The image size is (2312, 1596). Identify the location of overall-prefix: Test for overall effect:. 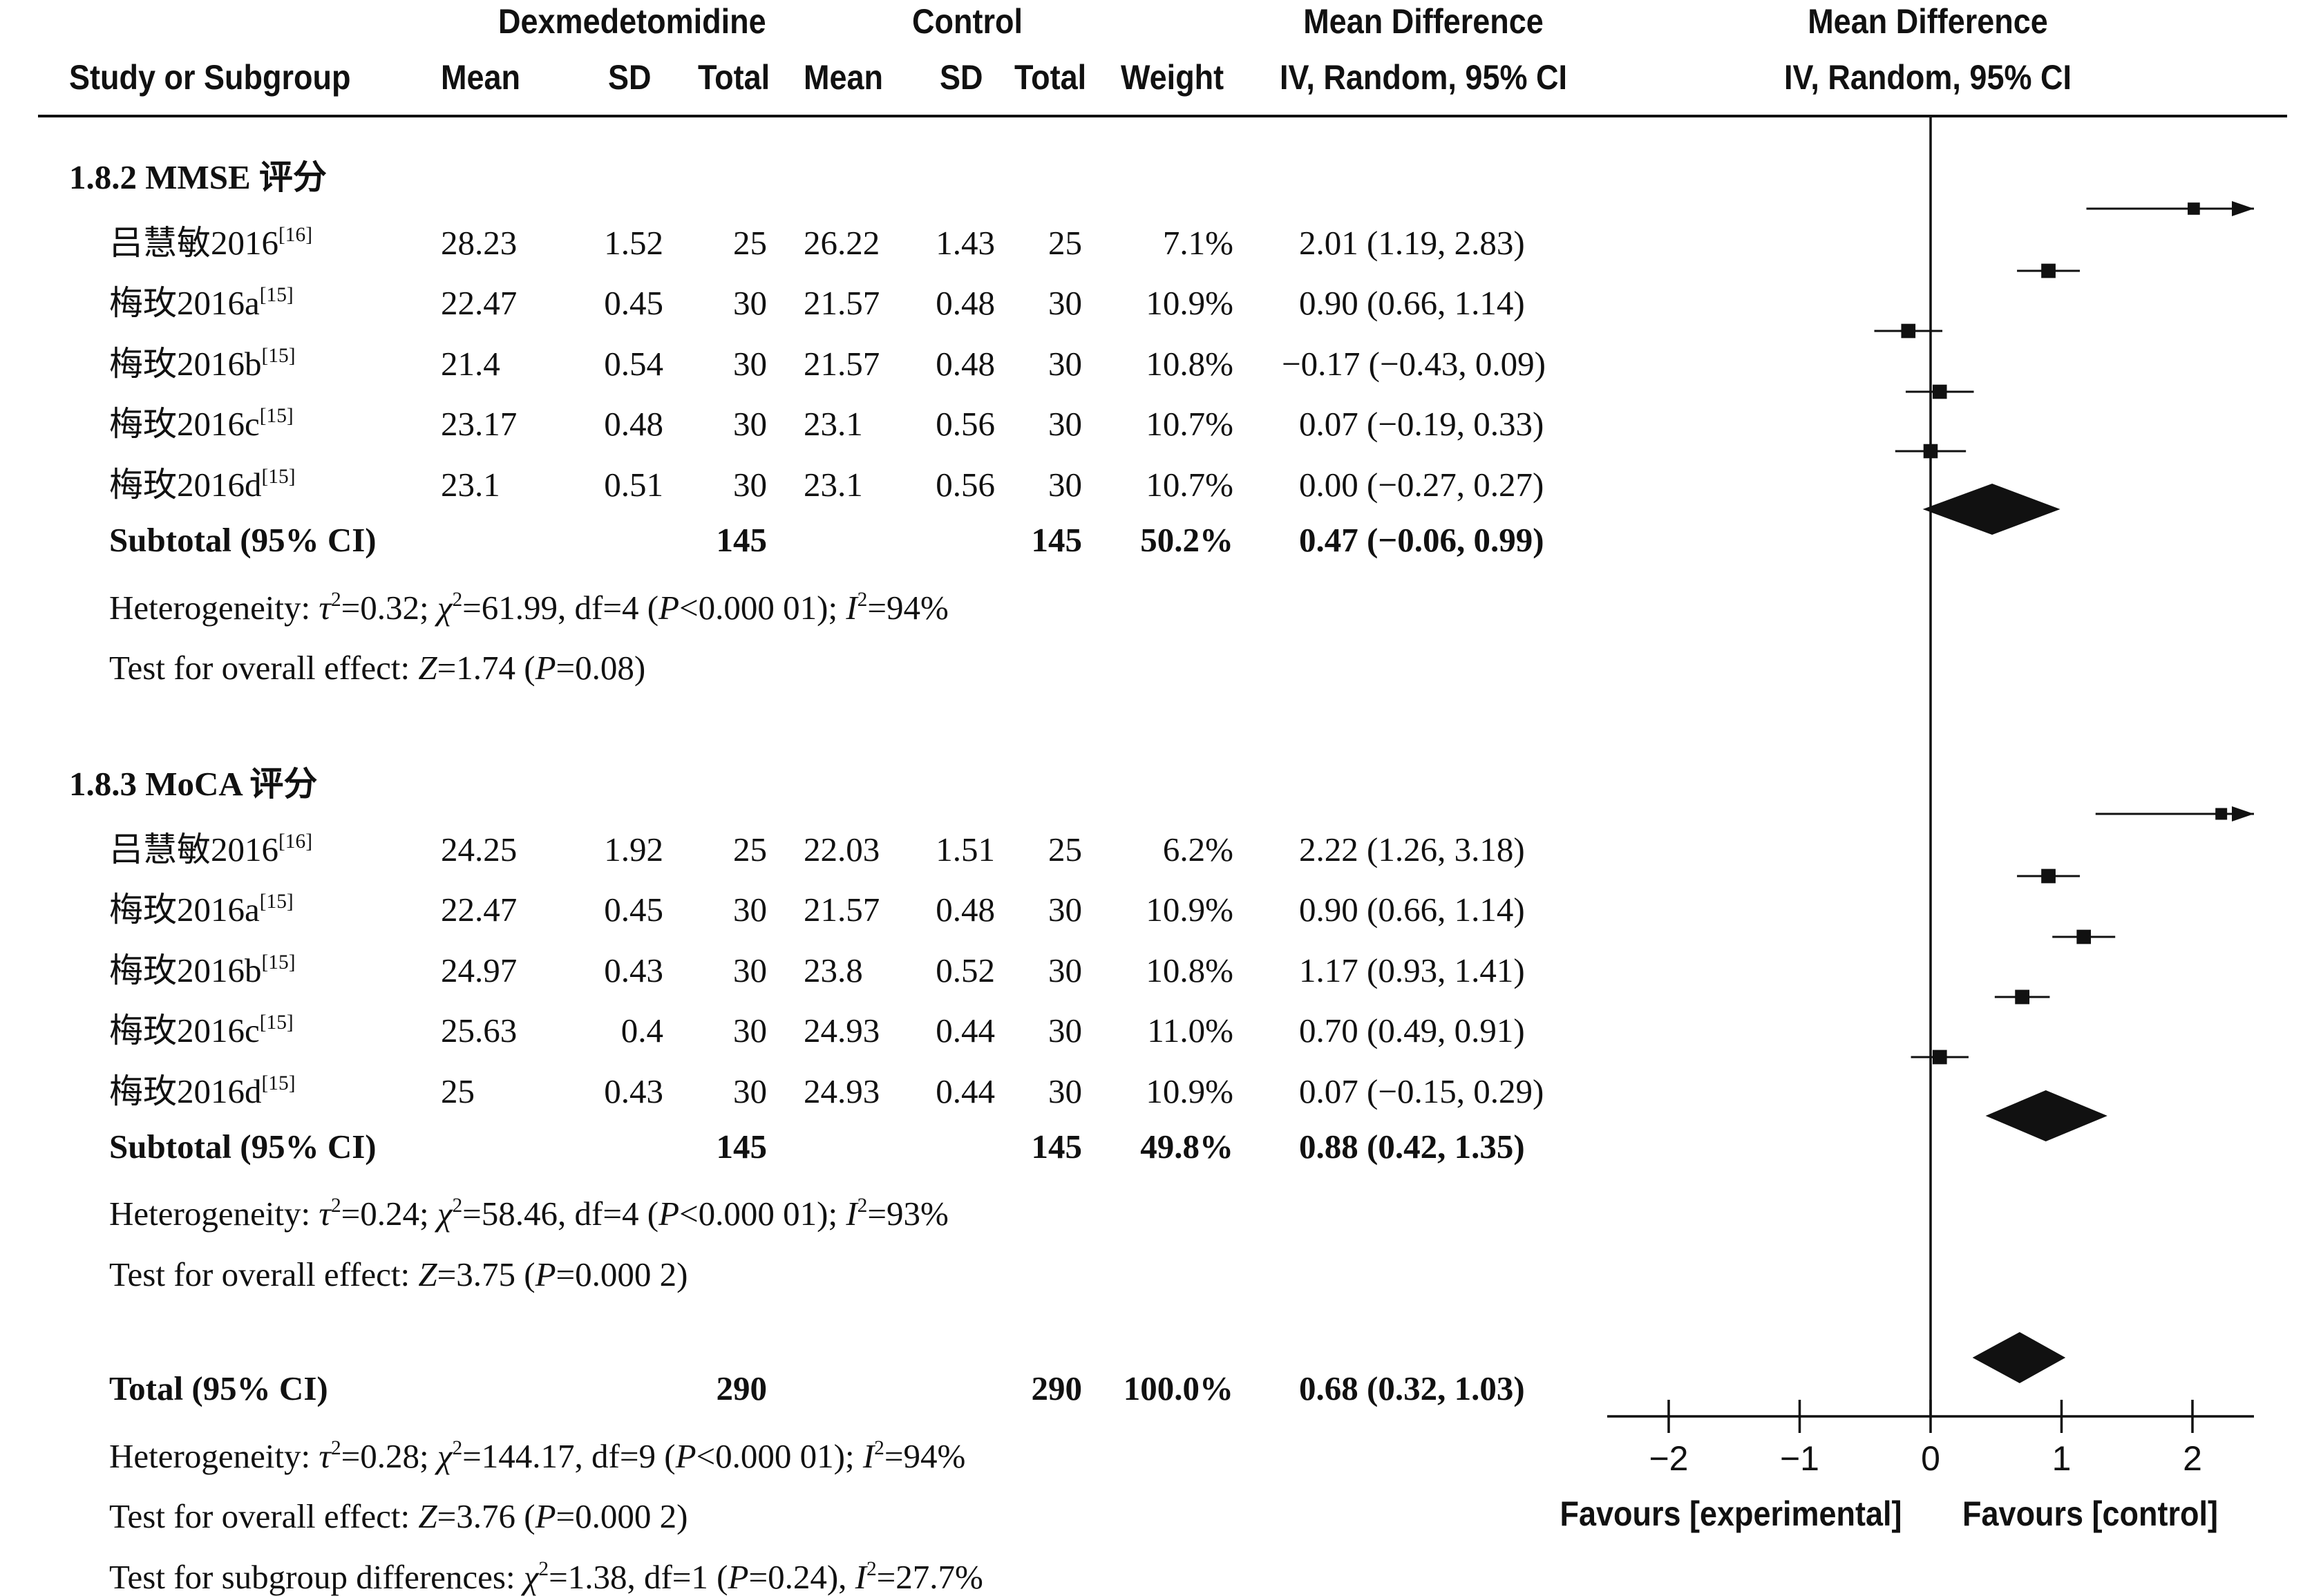
(264, 668).